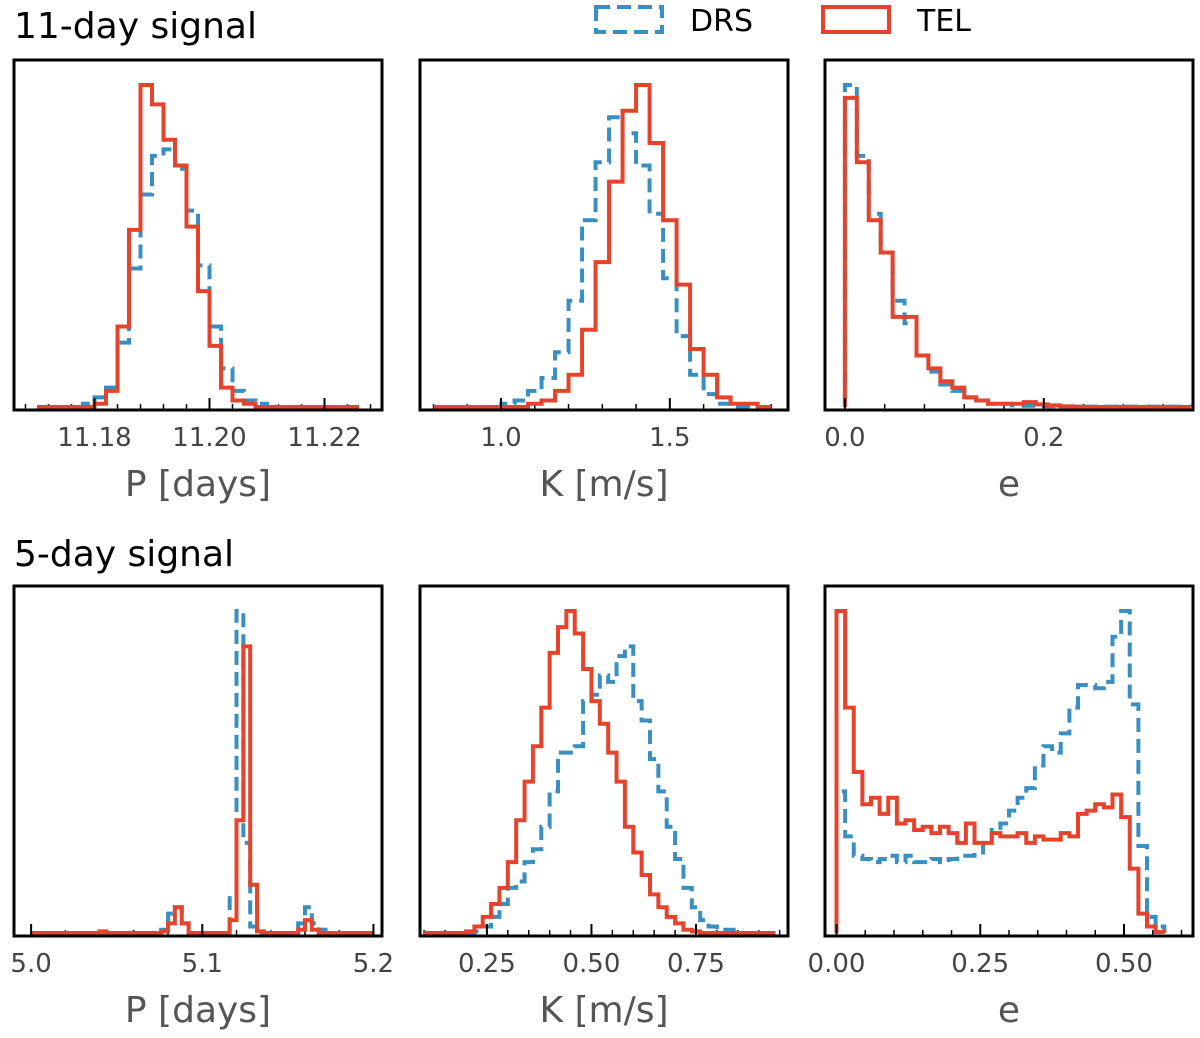  I want to click on x-tick-label: 0.00, so click(837, 964).